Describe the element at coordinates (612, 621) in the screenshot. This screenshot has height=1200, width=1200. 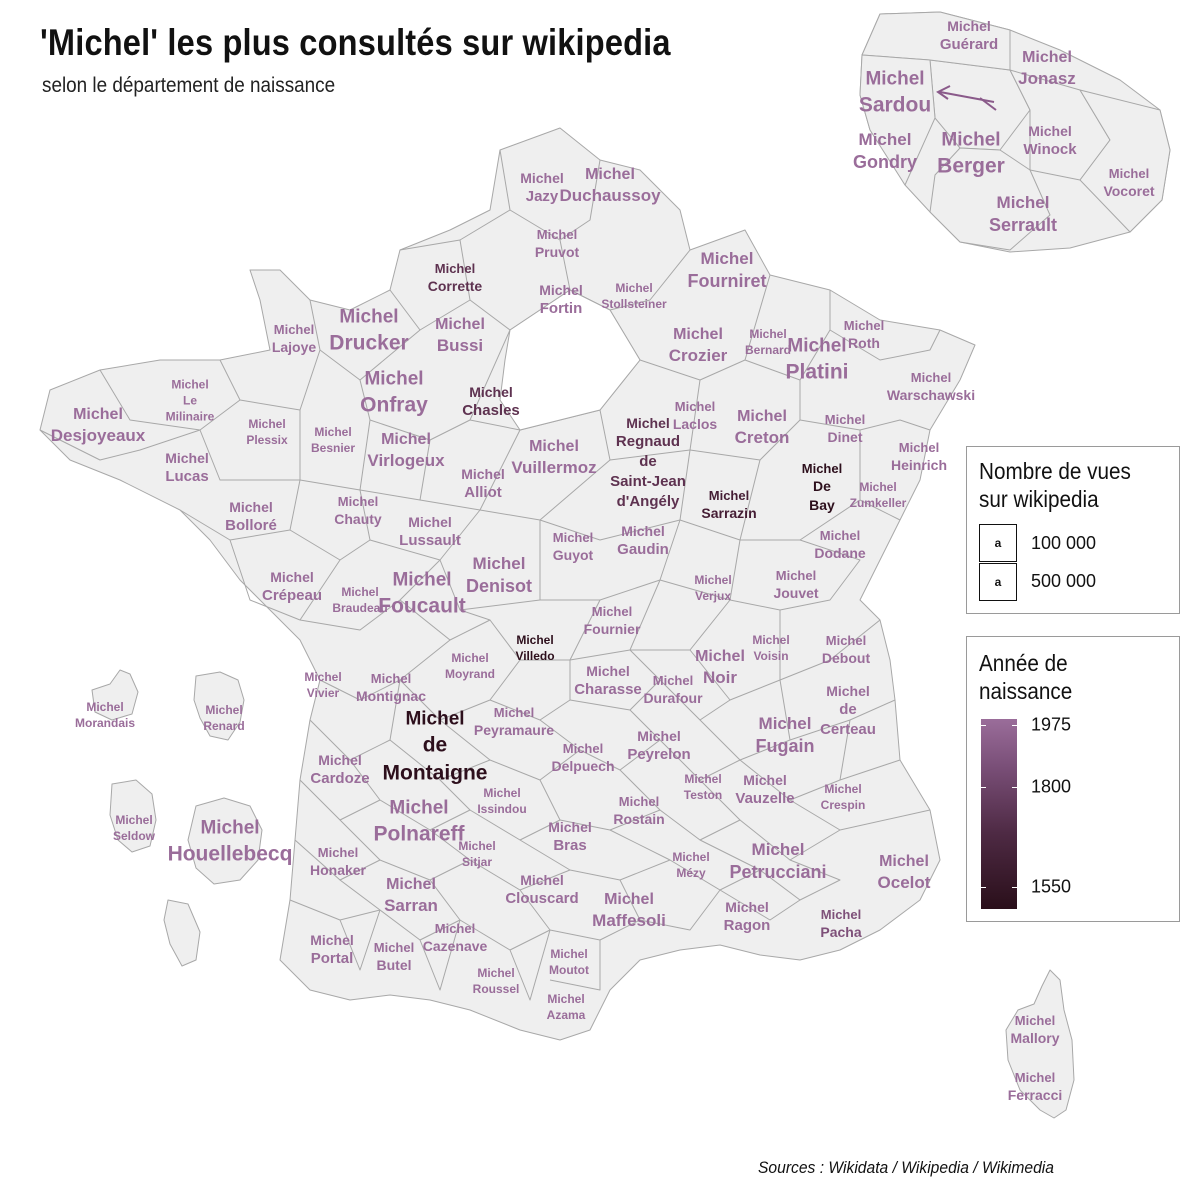
I see `department-michel-label: Michel Fournier` at that location.